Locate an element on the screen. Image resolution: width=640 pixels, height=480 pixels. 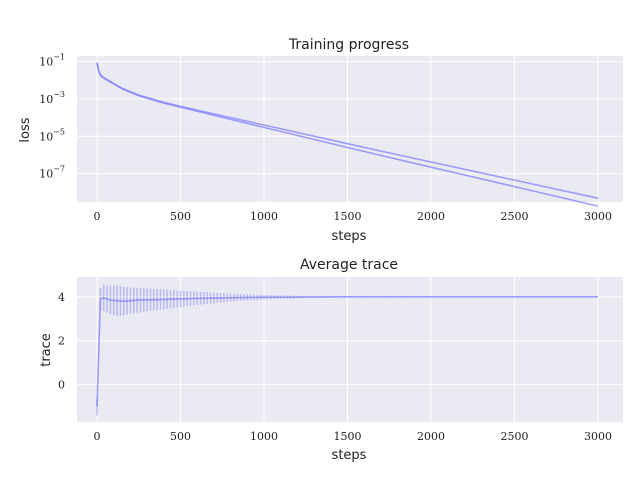
y-axis-label: trace is located at coordinates (46, 350).